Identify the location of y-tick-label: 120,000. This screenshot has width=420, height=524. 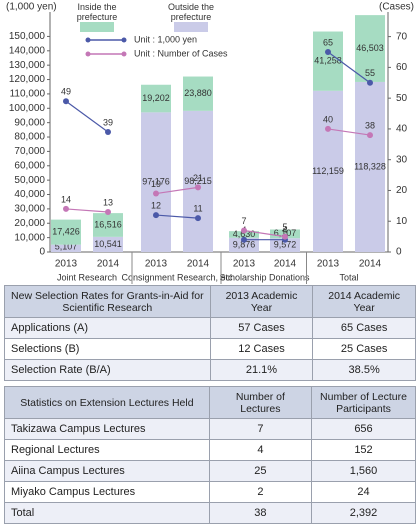
(27, 79).